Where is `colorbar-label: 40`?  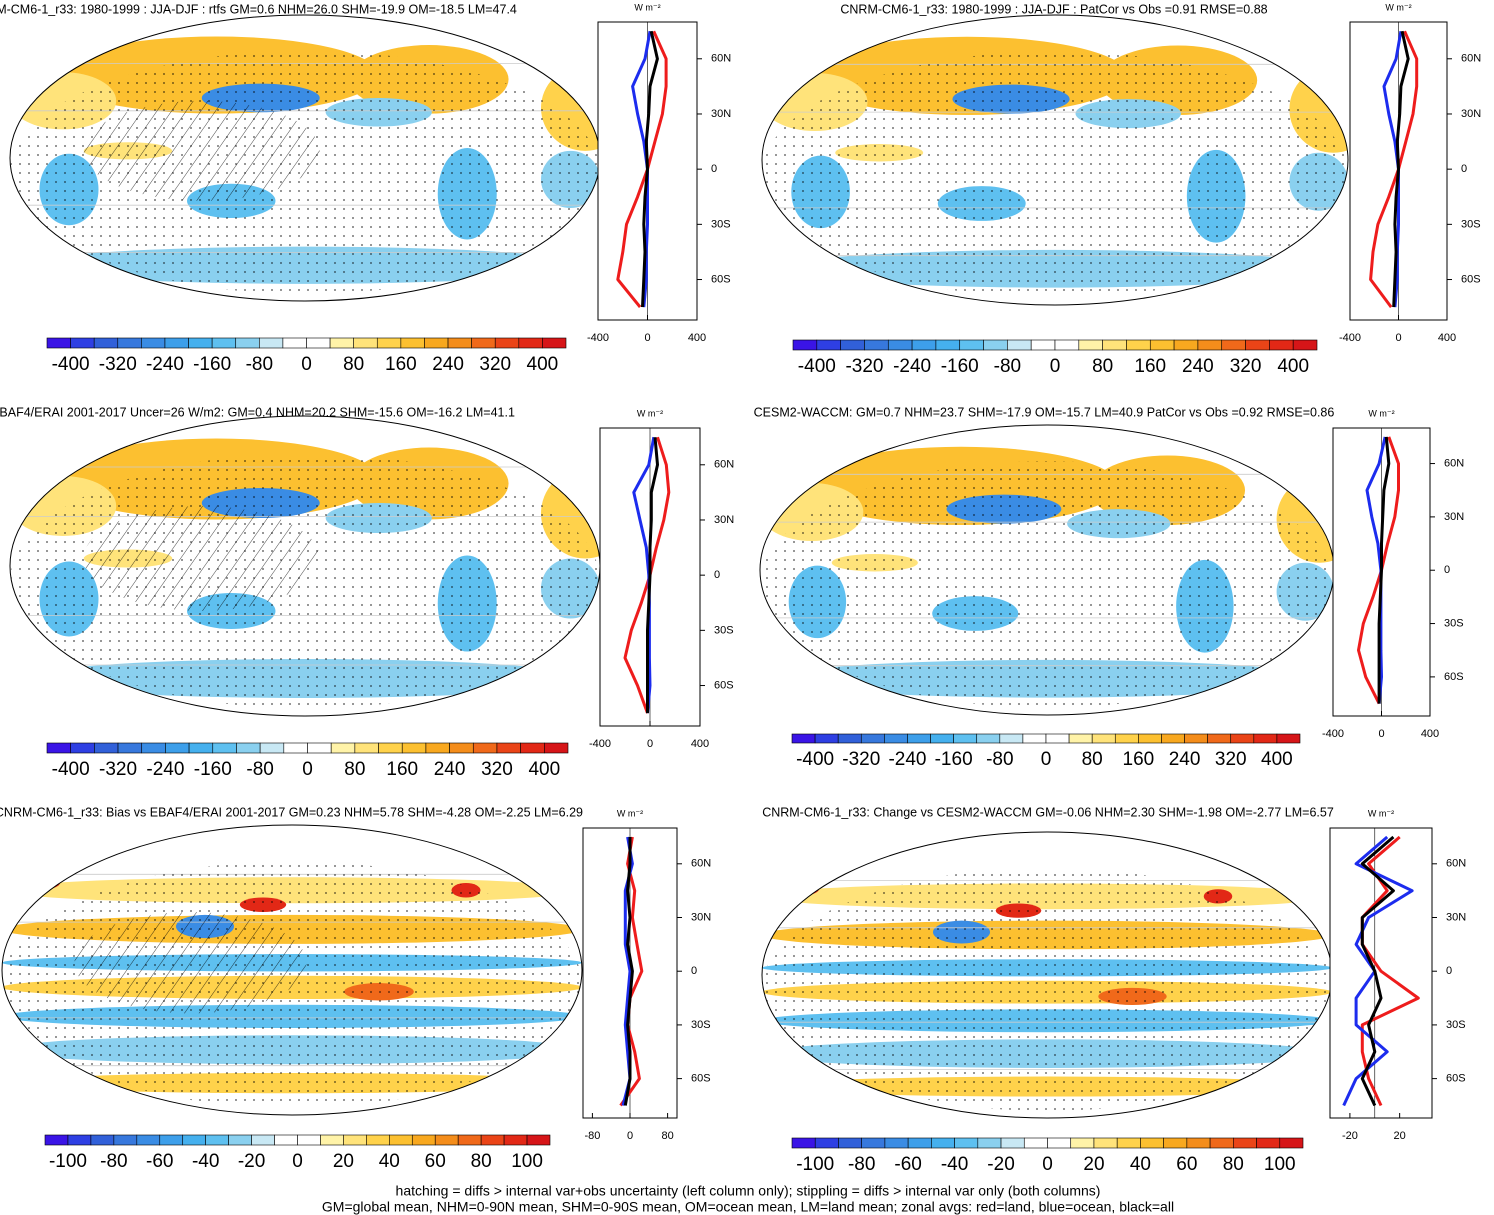
colorbar-label: 40 is located at coordinates (1140, 1164).